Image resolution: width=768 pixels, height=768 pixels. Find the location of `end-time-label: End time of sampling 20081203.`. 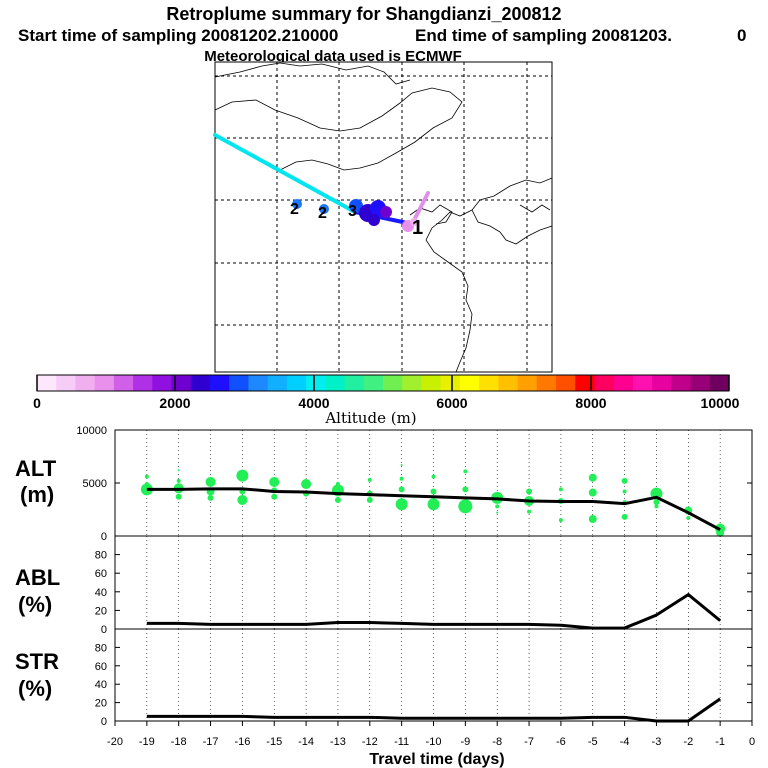

end-time-label: End time of sampling 20081203. is located at coordinates (543, 35).